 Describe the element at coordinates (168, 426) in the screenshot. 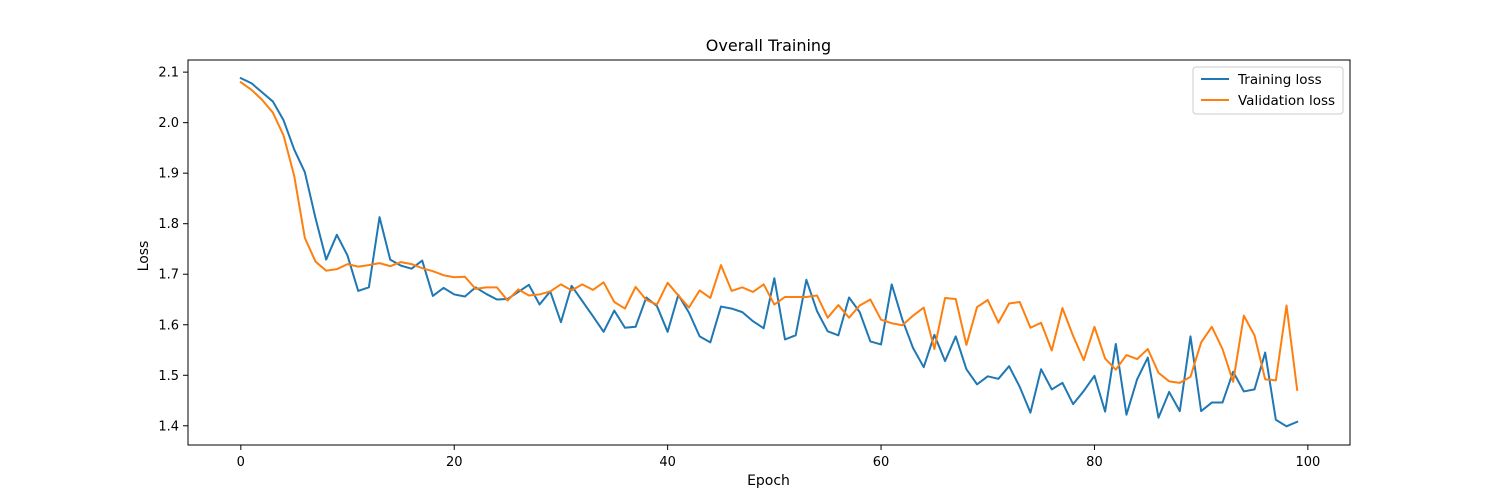

I see `y-tick-label: 1.4` at that location.